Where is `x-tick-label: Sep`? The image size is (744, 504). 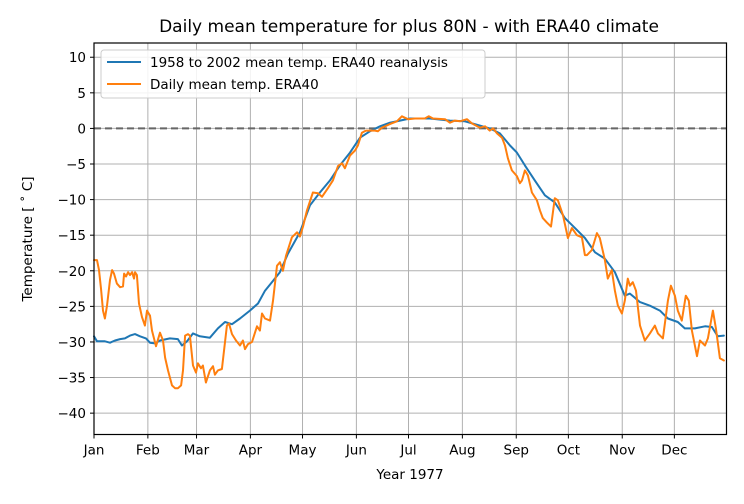
x-tick-label: Sep is located at coordinates (516, 451).